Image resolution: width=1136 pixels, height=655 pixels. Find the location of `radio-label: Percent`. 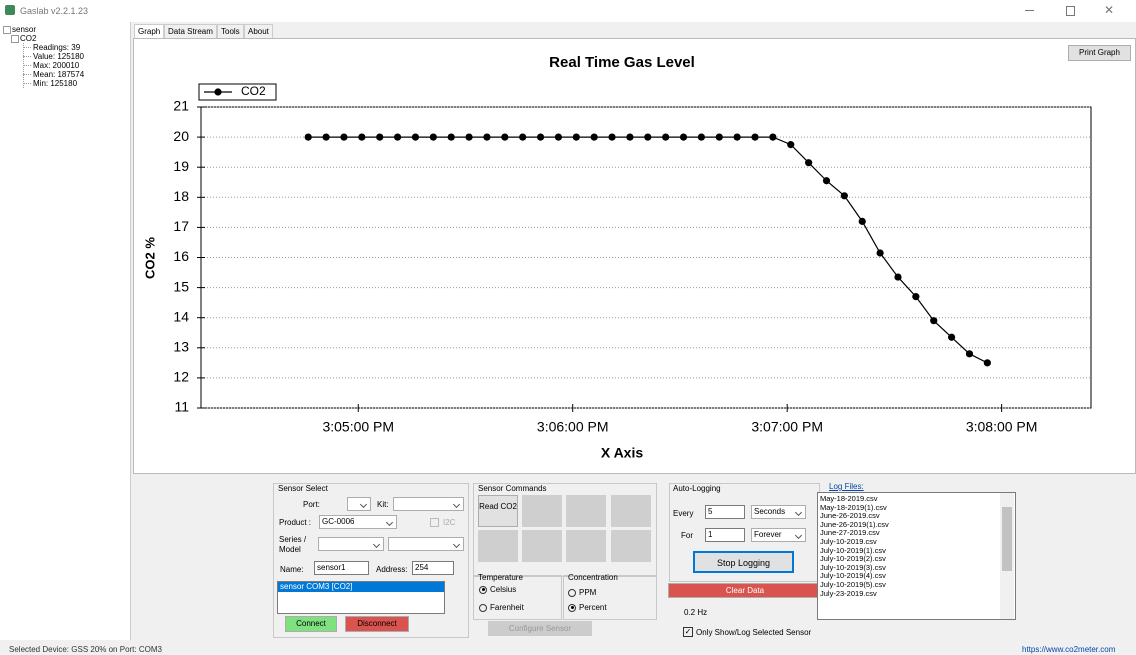

radio-label: Percent is located at coordinates (593, 607).